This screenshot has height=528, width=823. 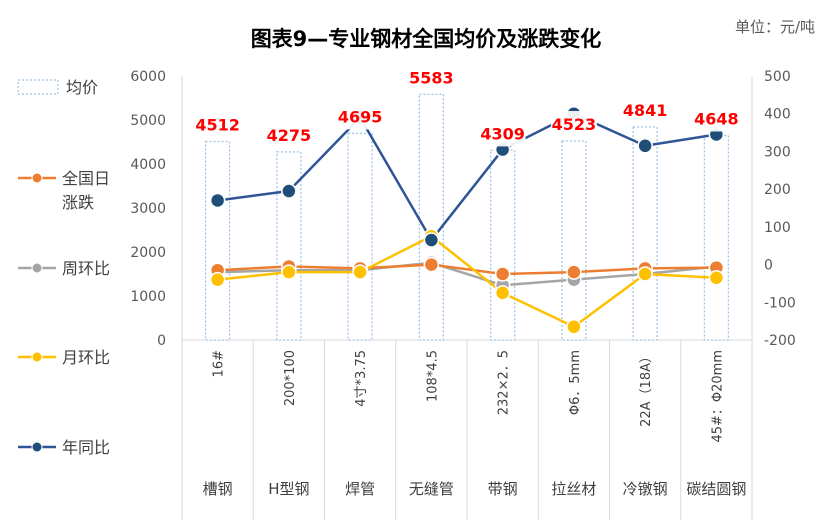 I want to click on legend-item-wow: 周环比, so click(x=64, y=268).